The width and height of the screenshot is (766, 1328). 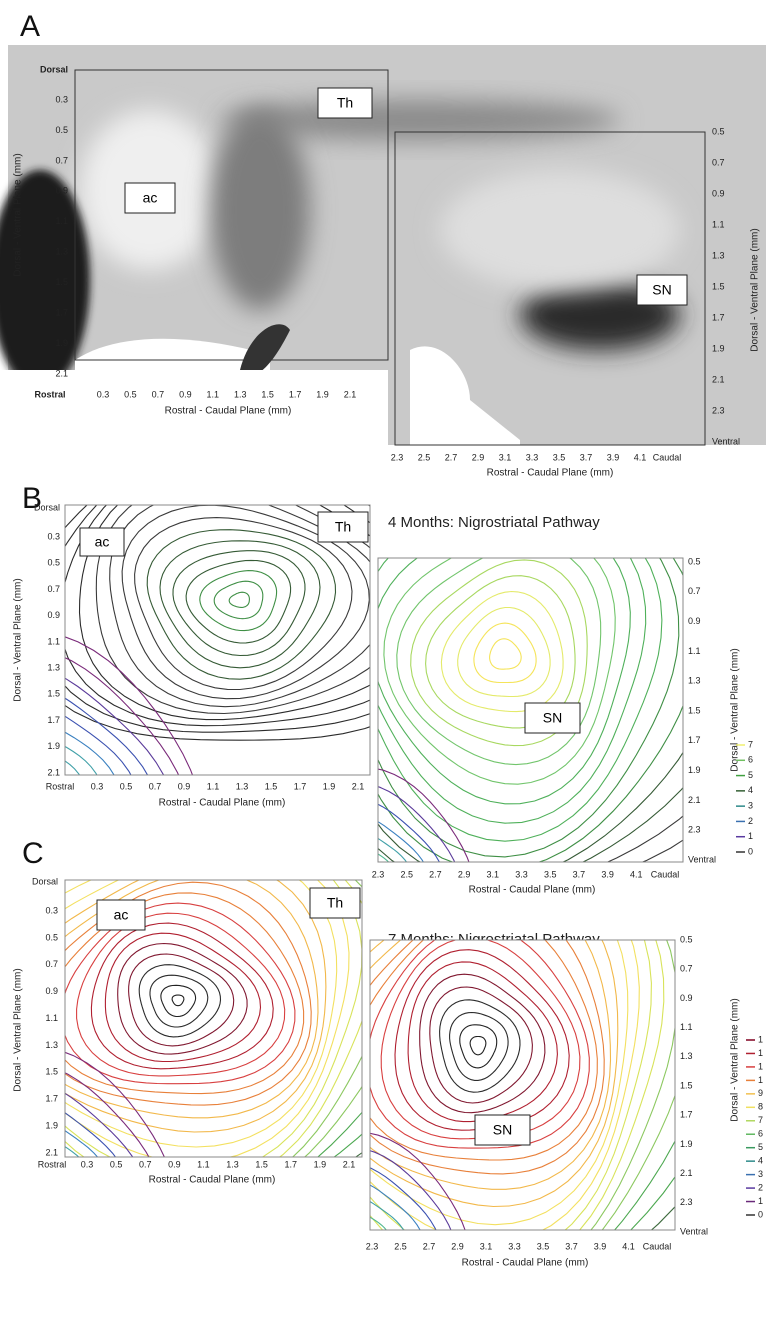 I want to click on legend-label: 2, so click(x=750, y=821).